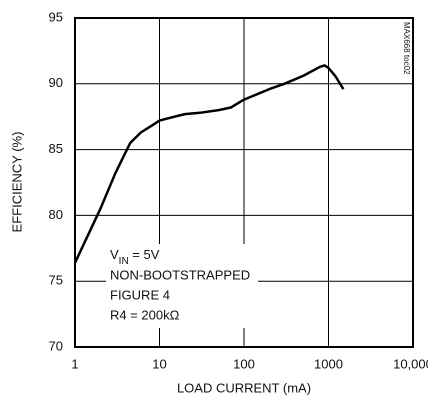 The height and width of the screenshot is (403, 428). Describe the element at coordinates (144, 254) in the screenshot. I see `annotation-part: = 5V` at that location.